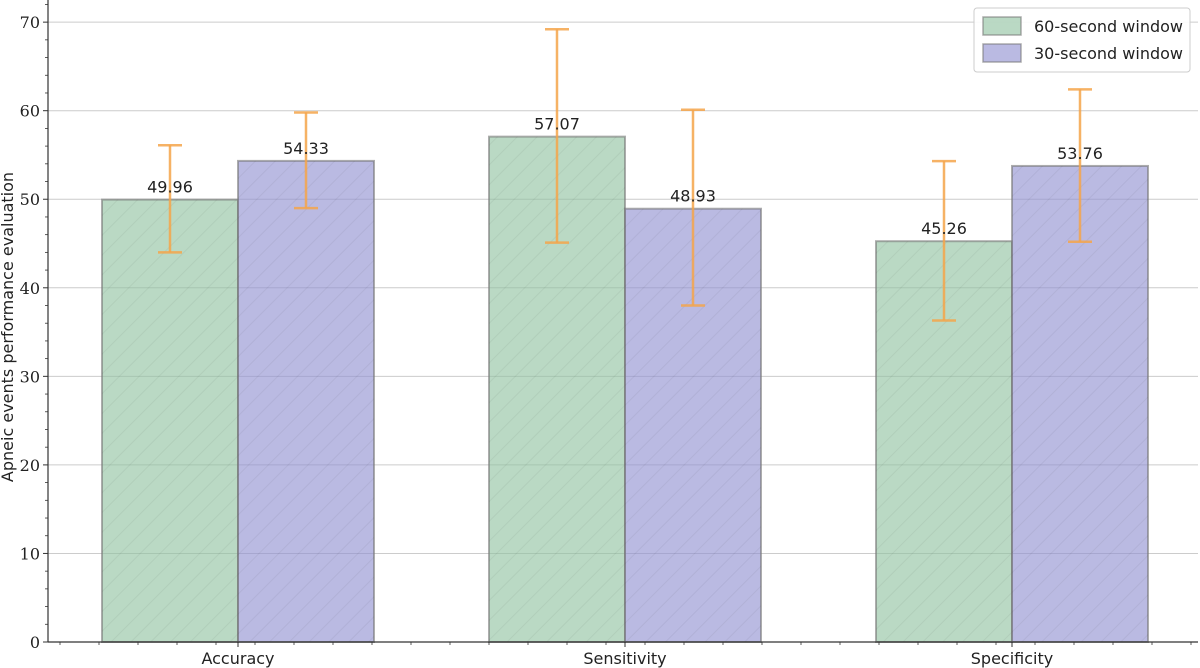  Describe the element at coordinates (624, 658) in the screenshot. I see `x-tick-label: Sensitivity` at that location.